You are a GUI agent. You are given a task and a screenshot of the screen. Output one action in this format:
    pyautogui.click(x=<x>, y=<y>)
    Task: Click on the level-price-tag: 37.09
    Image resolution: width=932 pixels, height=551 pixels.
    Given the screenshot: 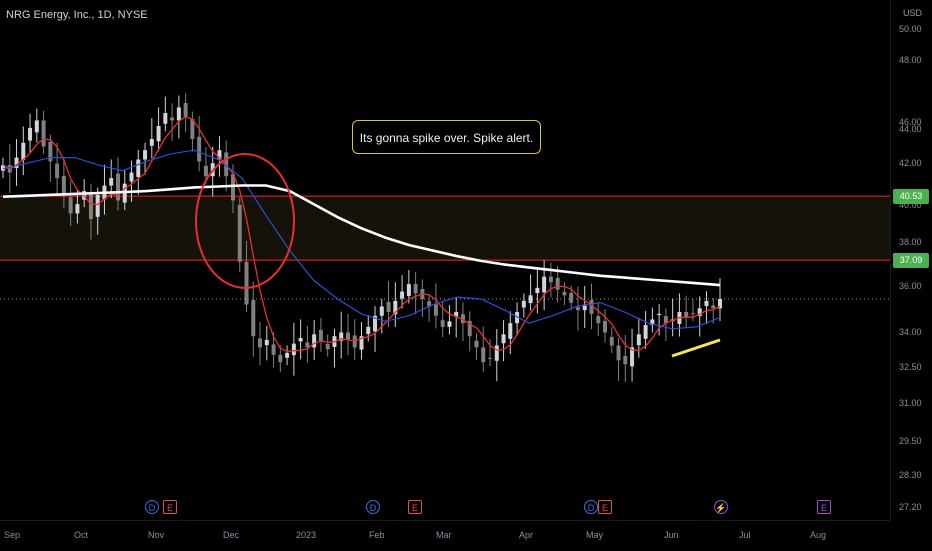 What is the action you would take?
    pyautogui.click(x=911, y=261)
    